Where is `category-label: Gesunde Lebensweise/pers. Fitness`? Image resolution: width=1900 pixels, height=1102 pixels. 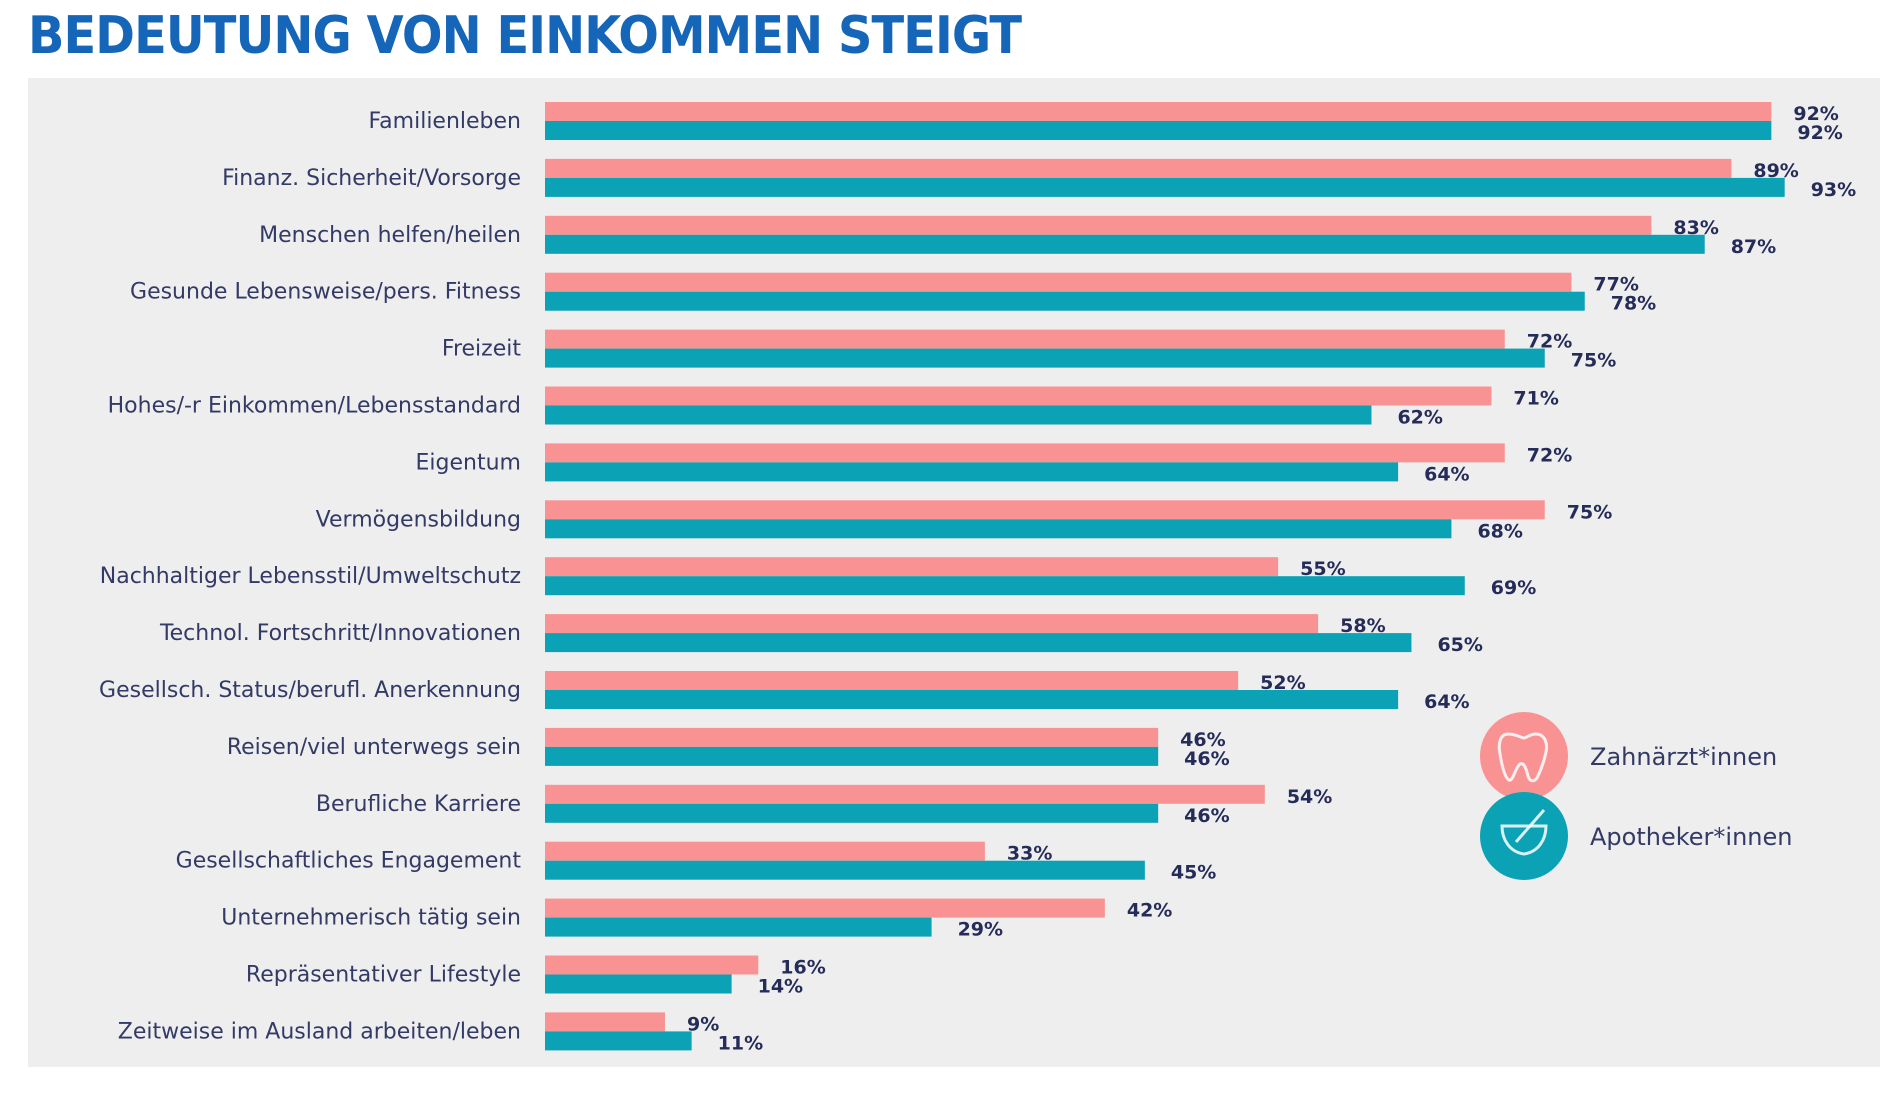 category-label: Gesunde Lebensweise/pers. Fitness is located at coordinates (325, 292).